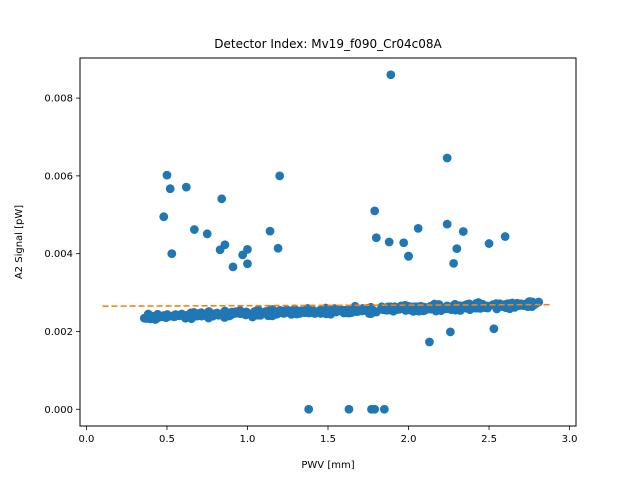 The height and width of the screenshot is (480, 640). What do you see at coordinates (409, 439) in the screenshot?
I see `x-tick-label: 2.0` at bounding box center [409, 439].